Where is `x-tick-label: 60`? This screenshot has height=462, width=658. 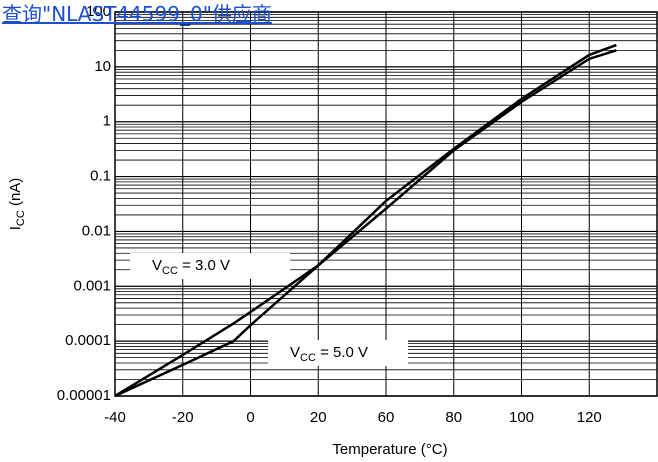
x-tick-label: 60 is located at coordinates (386, 417).